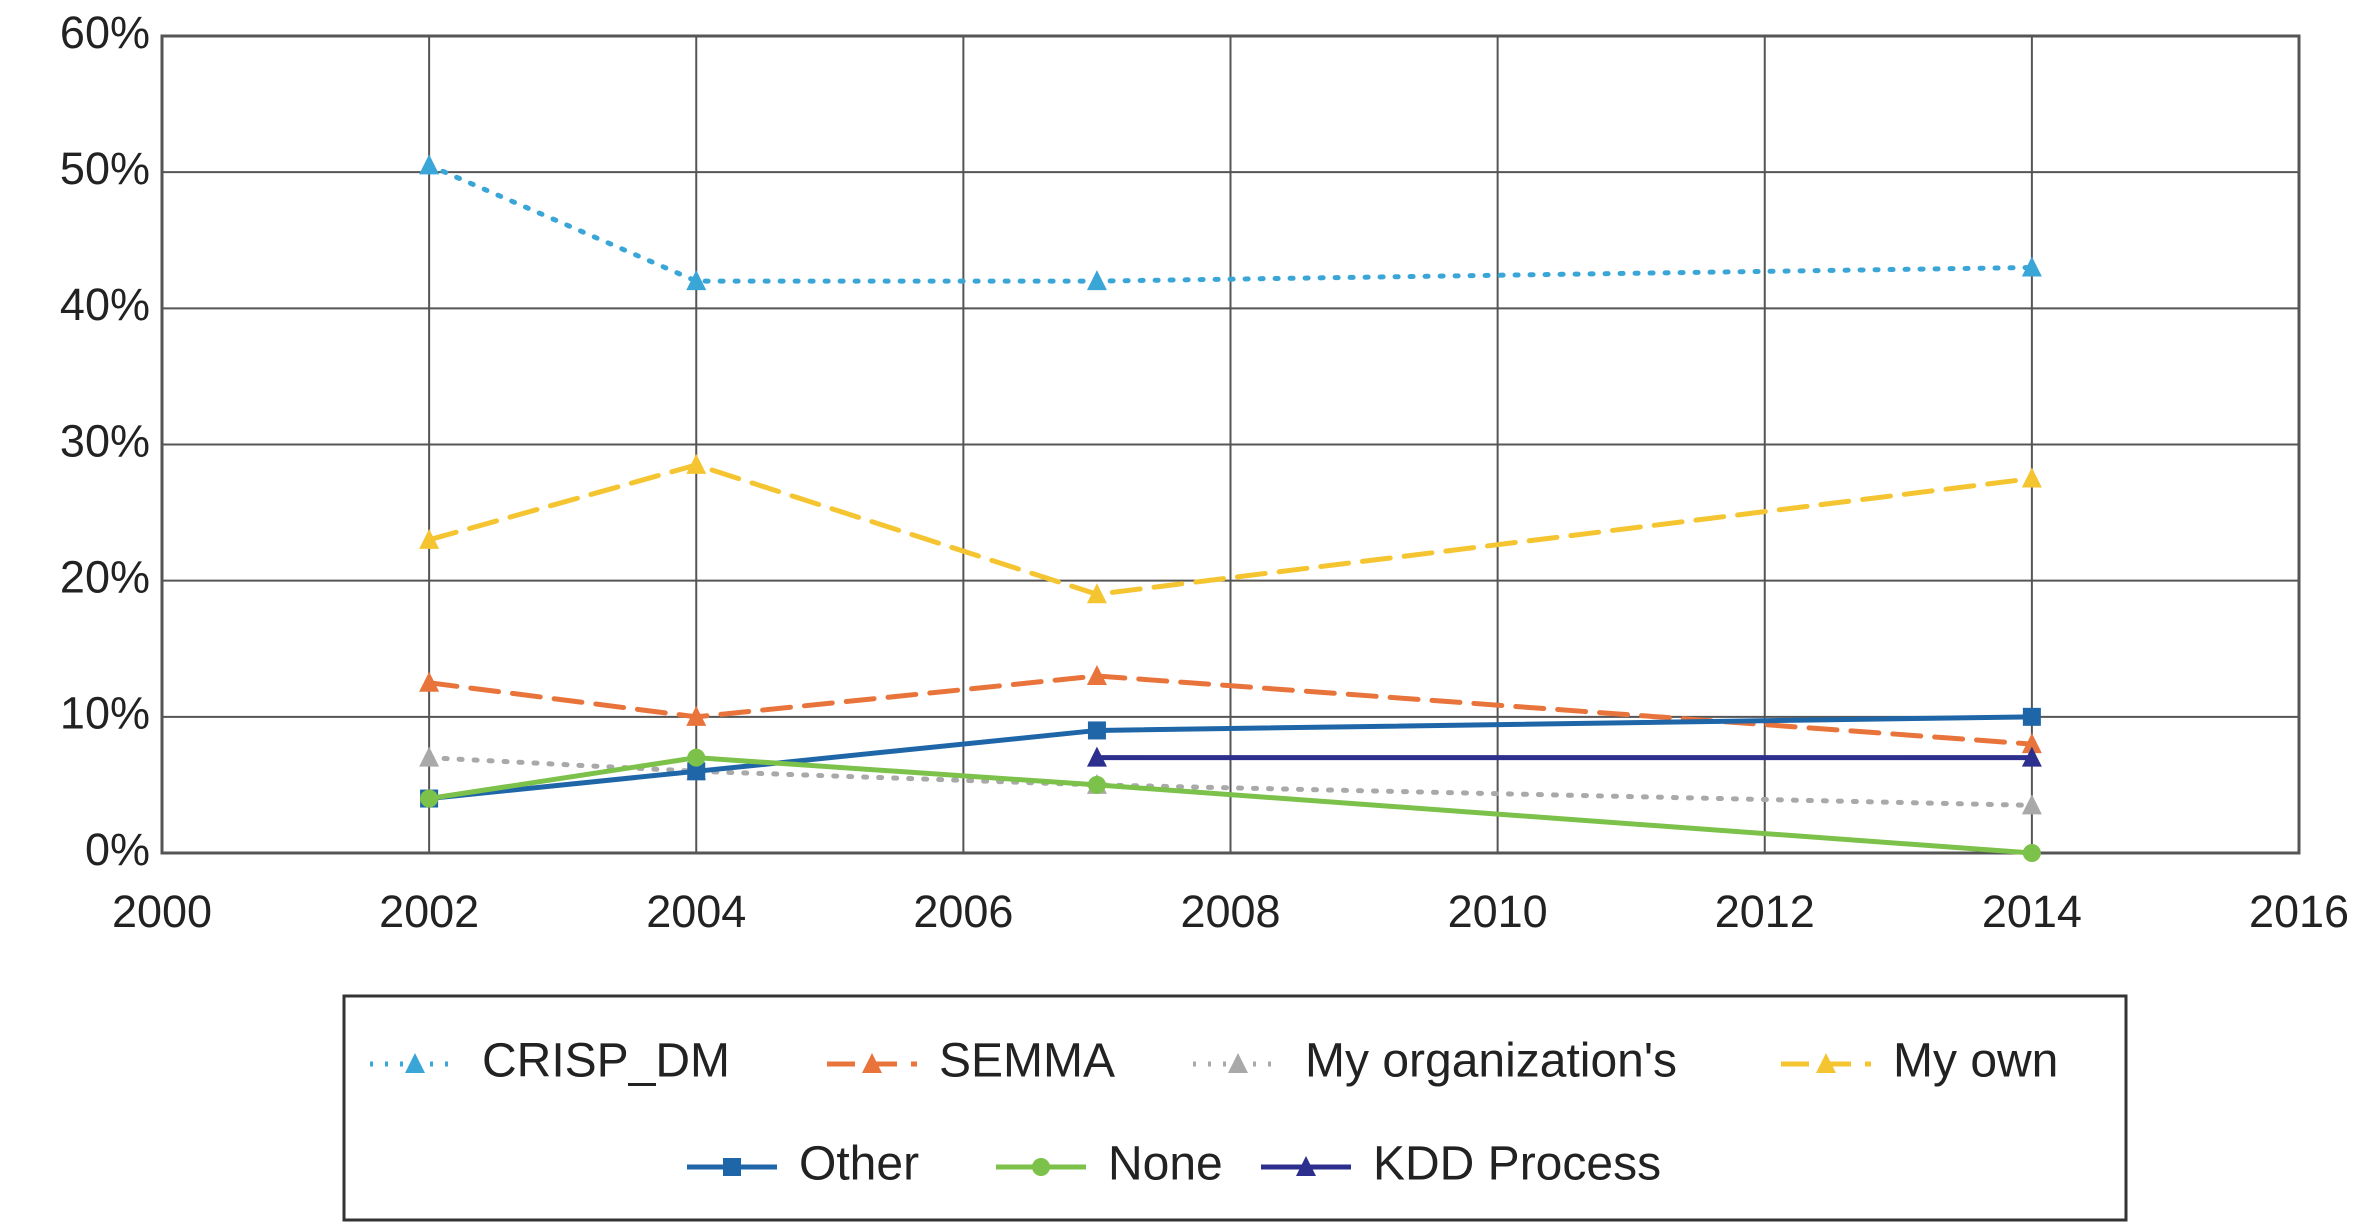 This screenshot has width=2367, height=1225. I want to click on legend-label: SEMMA, so click(1027, 1061).